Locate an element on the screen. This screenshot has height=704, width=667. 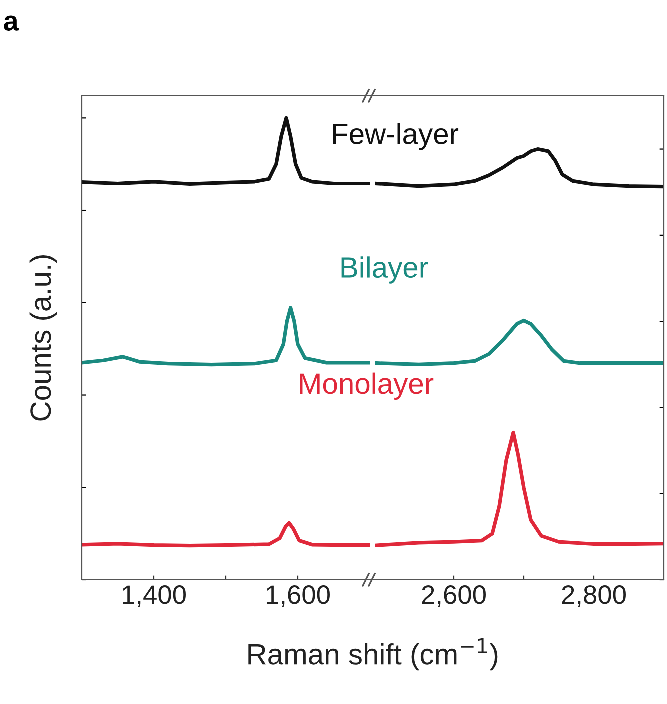
series-label: Bilayer is located at coordinates (385, 270).